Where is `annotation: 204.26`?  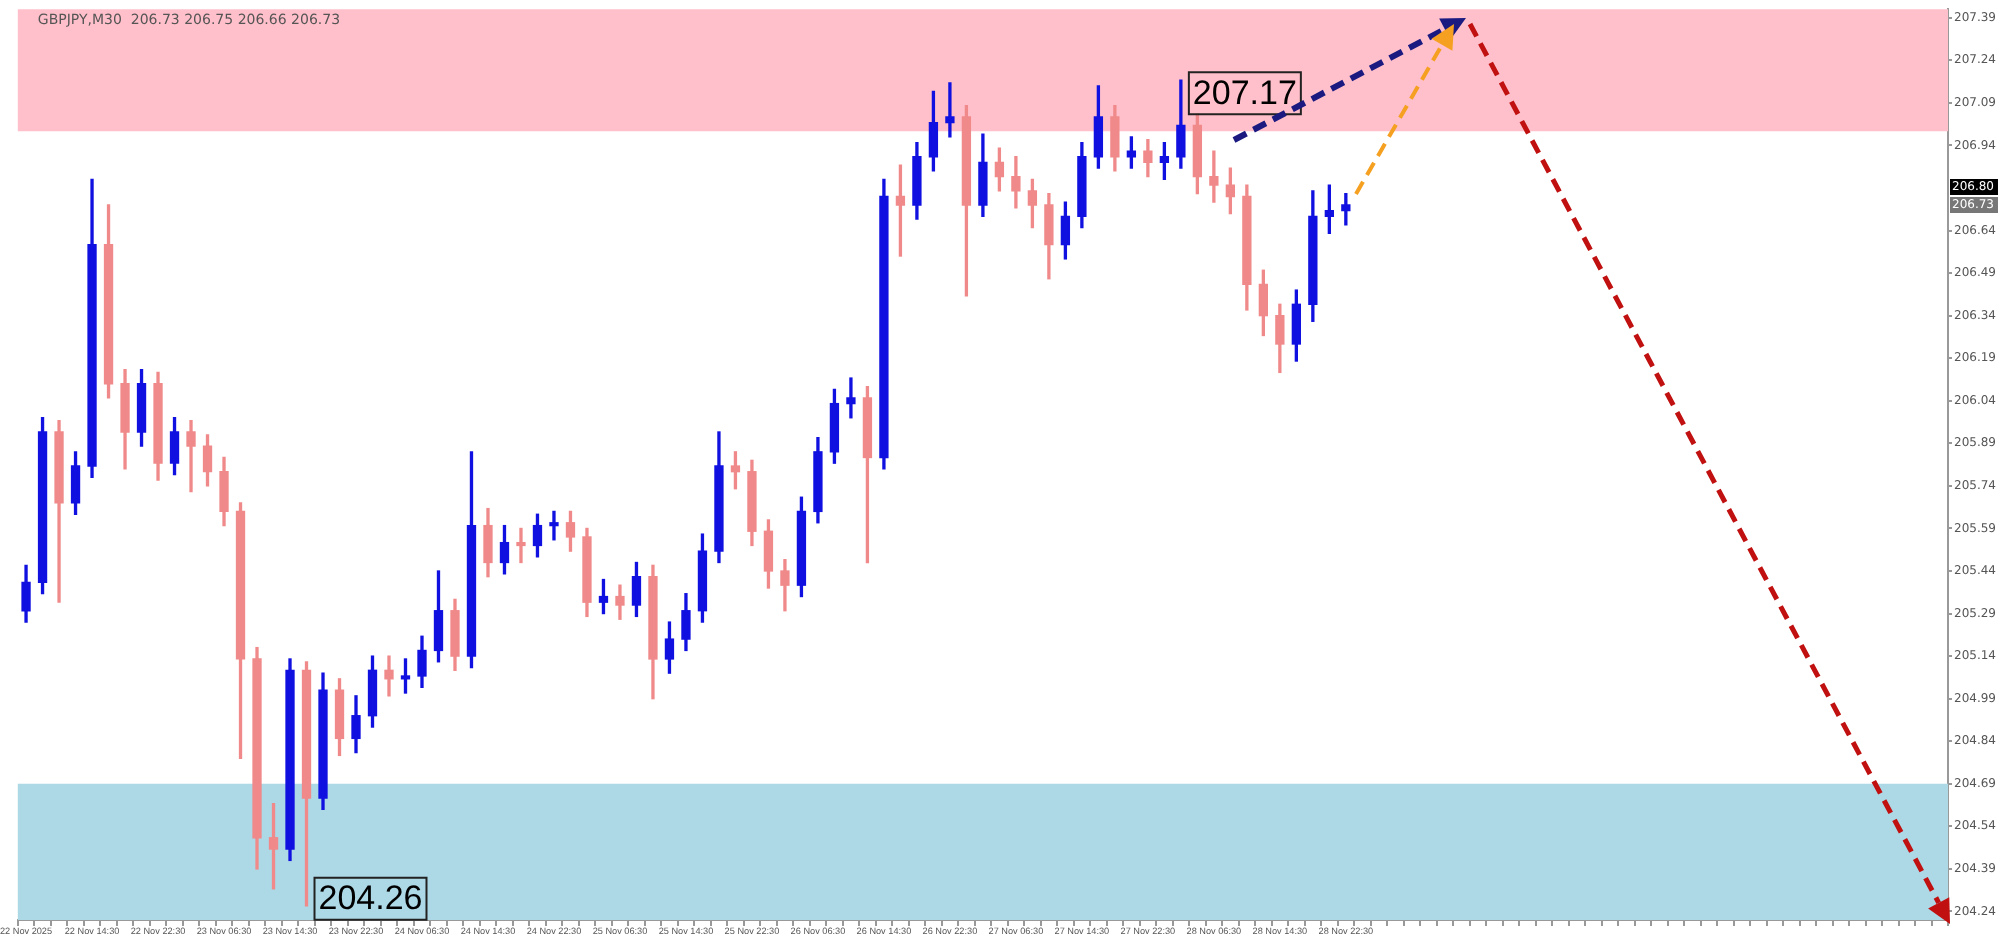 annotation: 204.26 is located at coordinates (370, 898).